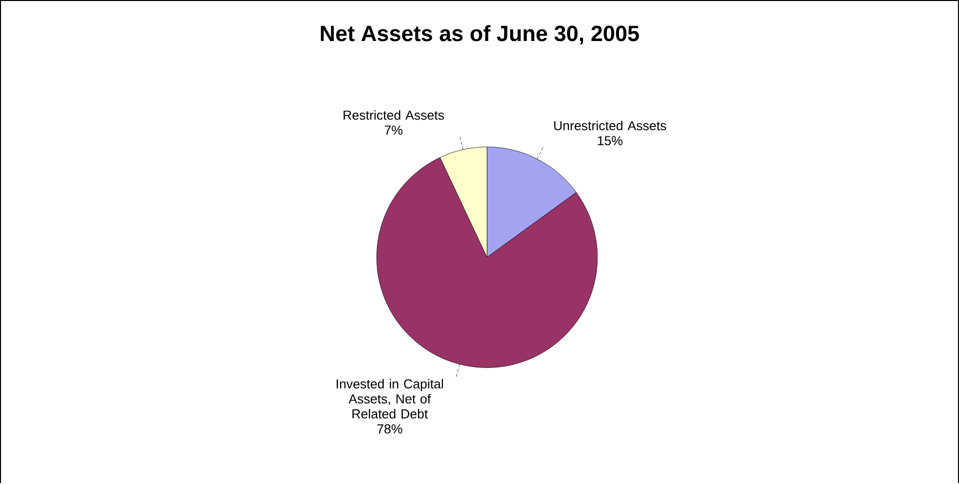  Describe the element at coordinates (610, 125) in the screenshot. I see `slice-label: Unrestricted Assets` at that location.